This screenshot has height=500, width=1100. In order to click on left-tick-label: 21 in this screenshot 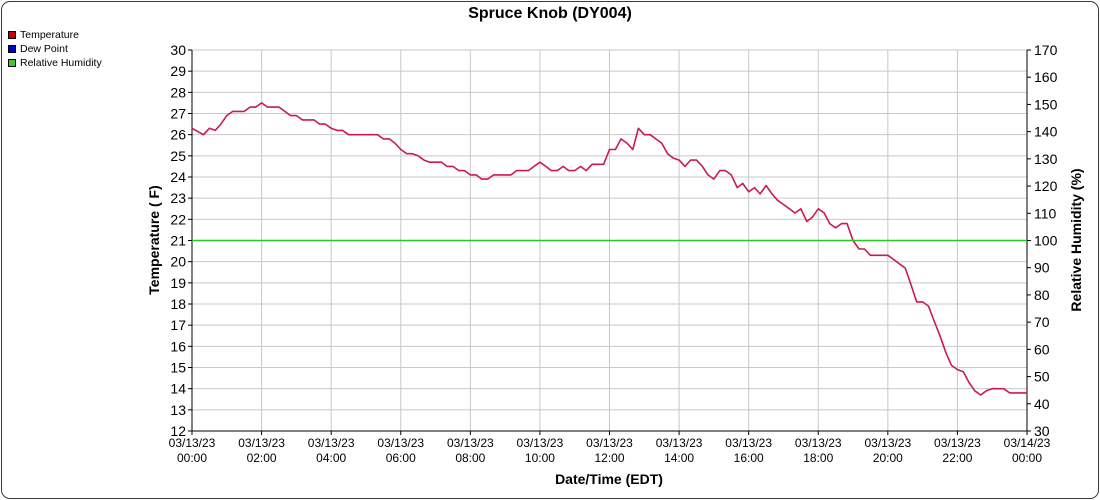, I will do `click(178, 241)`.